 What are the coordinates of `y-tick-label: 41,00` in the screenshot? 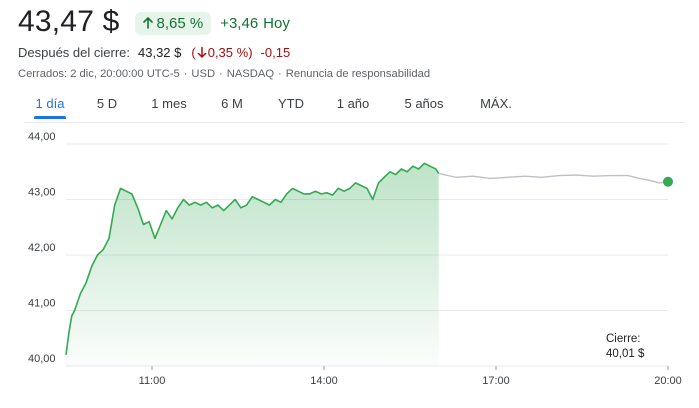 It's located at (42, 304).